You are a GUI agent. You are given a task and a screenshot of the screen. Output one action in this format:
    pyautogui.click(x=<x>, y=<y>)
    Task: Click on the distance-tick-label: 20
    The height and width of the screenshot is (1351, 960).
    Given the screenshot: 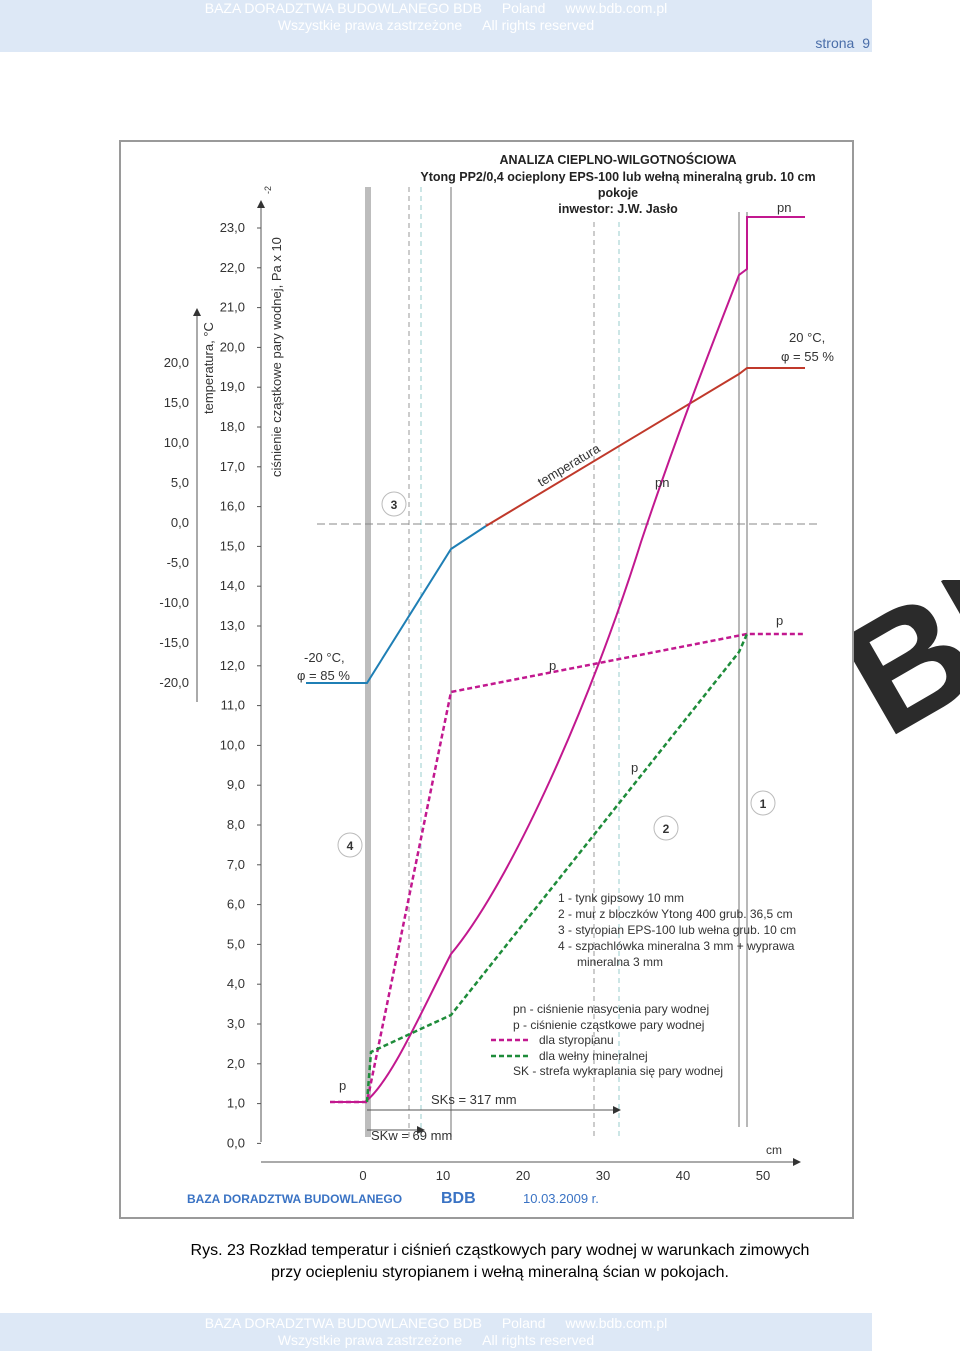 What is the action you would take?
    pyautogui.click(x=523, y=1175)
    